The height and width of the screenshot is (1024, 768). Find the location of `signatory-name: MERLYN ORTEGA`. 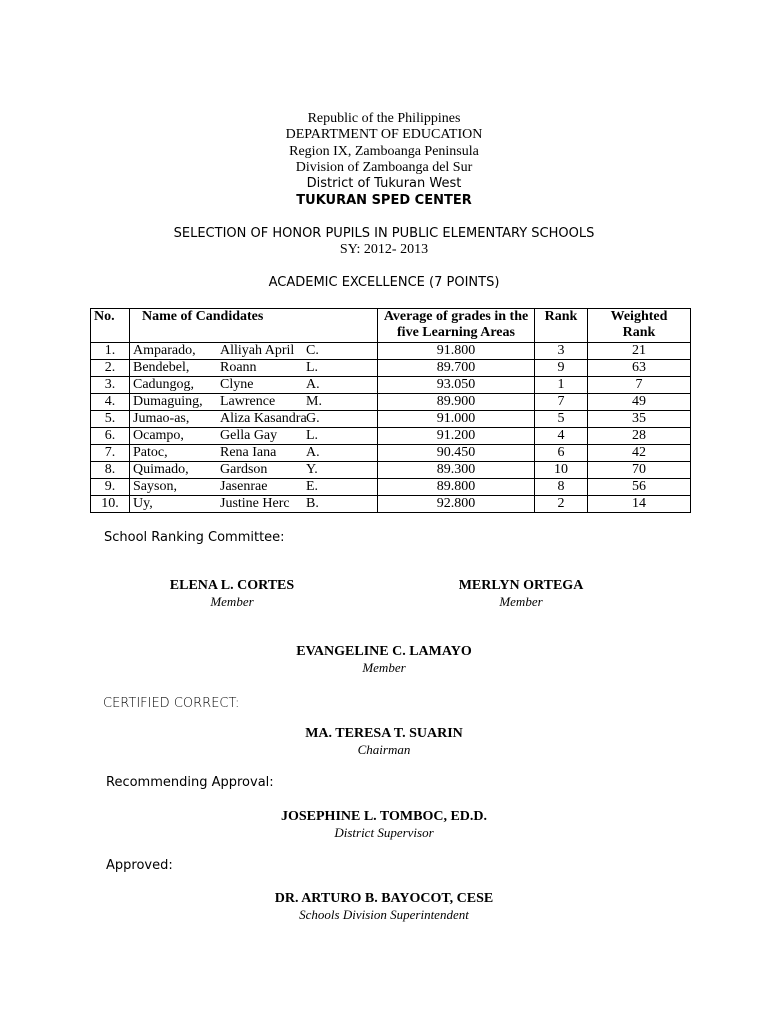

signatory-name: MERLYN ORTEGA is located at coordinates (521, 585).